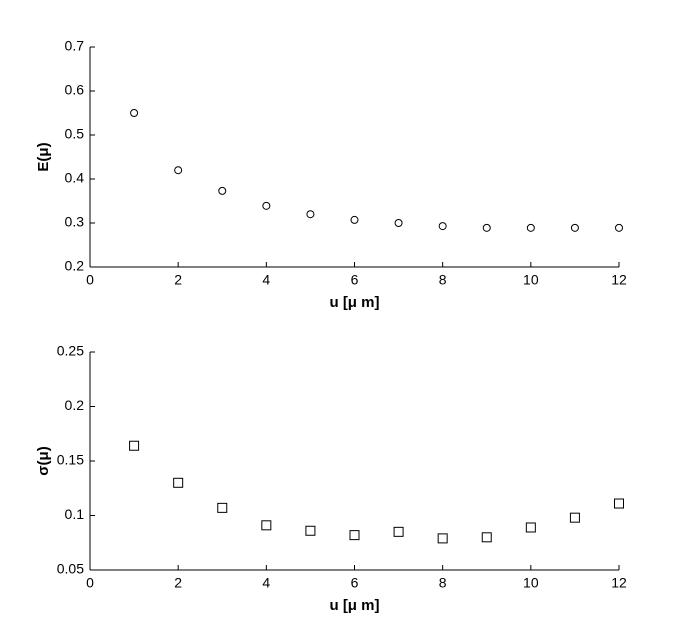 This screenshot has height=641, width=684. What do you see at coordinates (43, 156) in the screenshot?
I see `y-axis-label: E(μ)` at bounding box center [43, 156].